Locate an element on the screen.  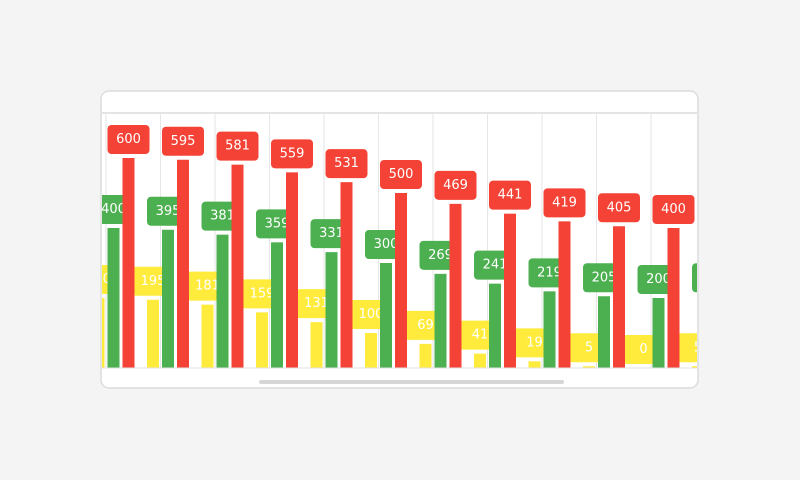
value-label: 159 is located at coordinates (262, 293).